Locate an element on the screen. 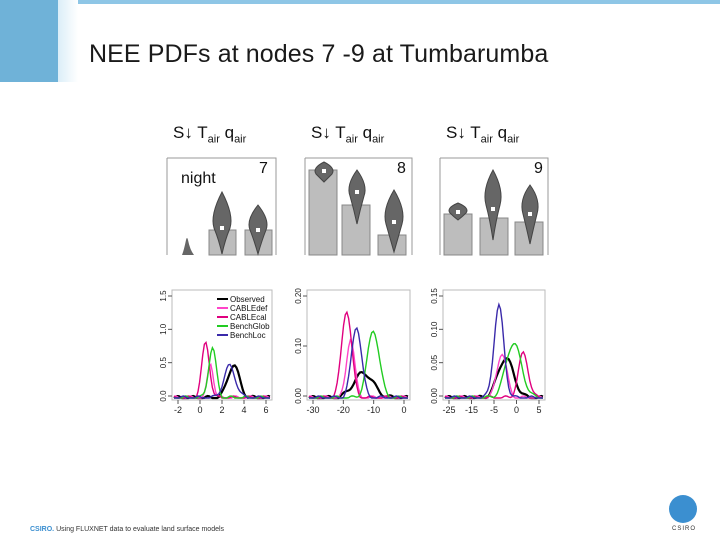  violin-s is located at coordinates (188, 246).